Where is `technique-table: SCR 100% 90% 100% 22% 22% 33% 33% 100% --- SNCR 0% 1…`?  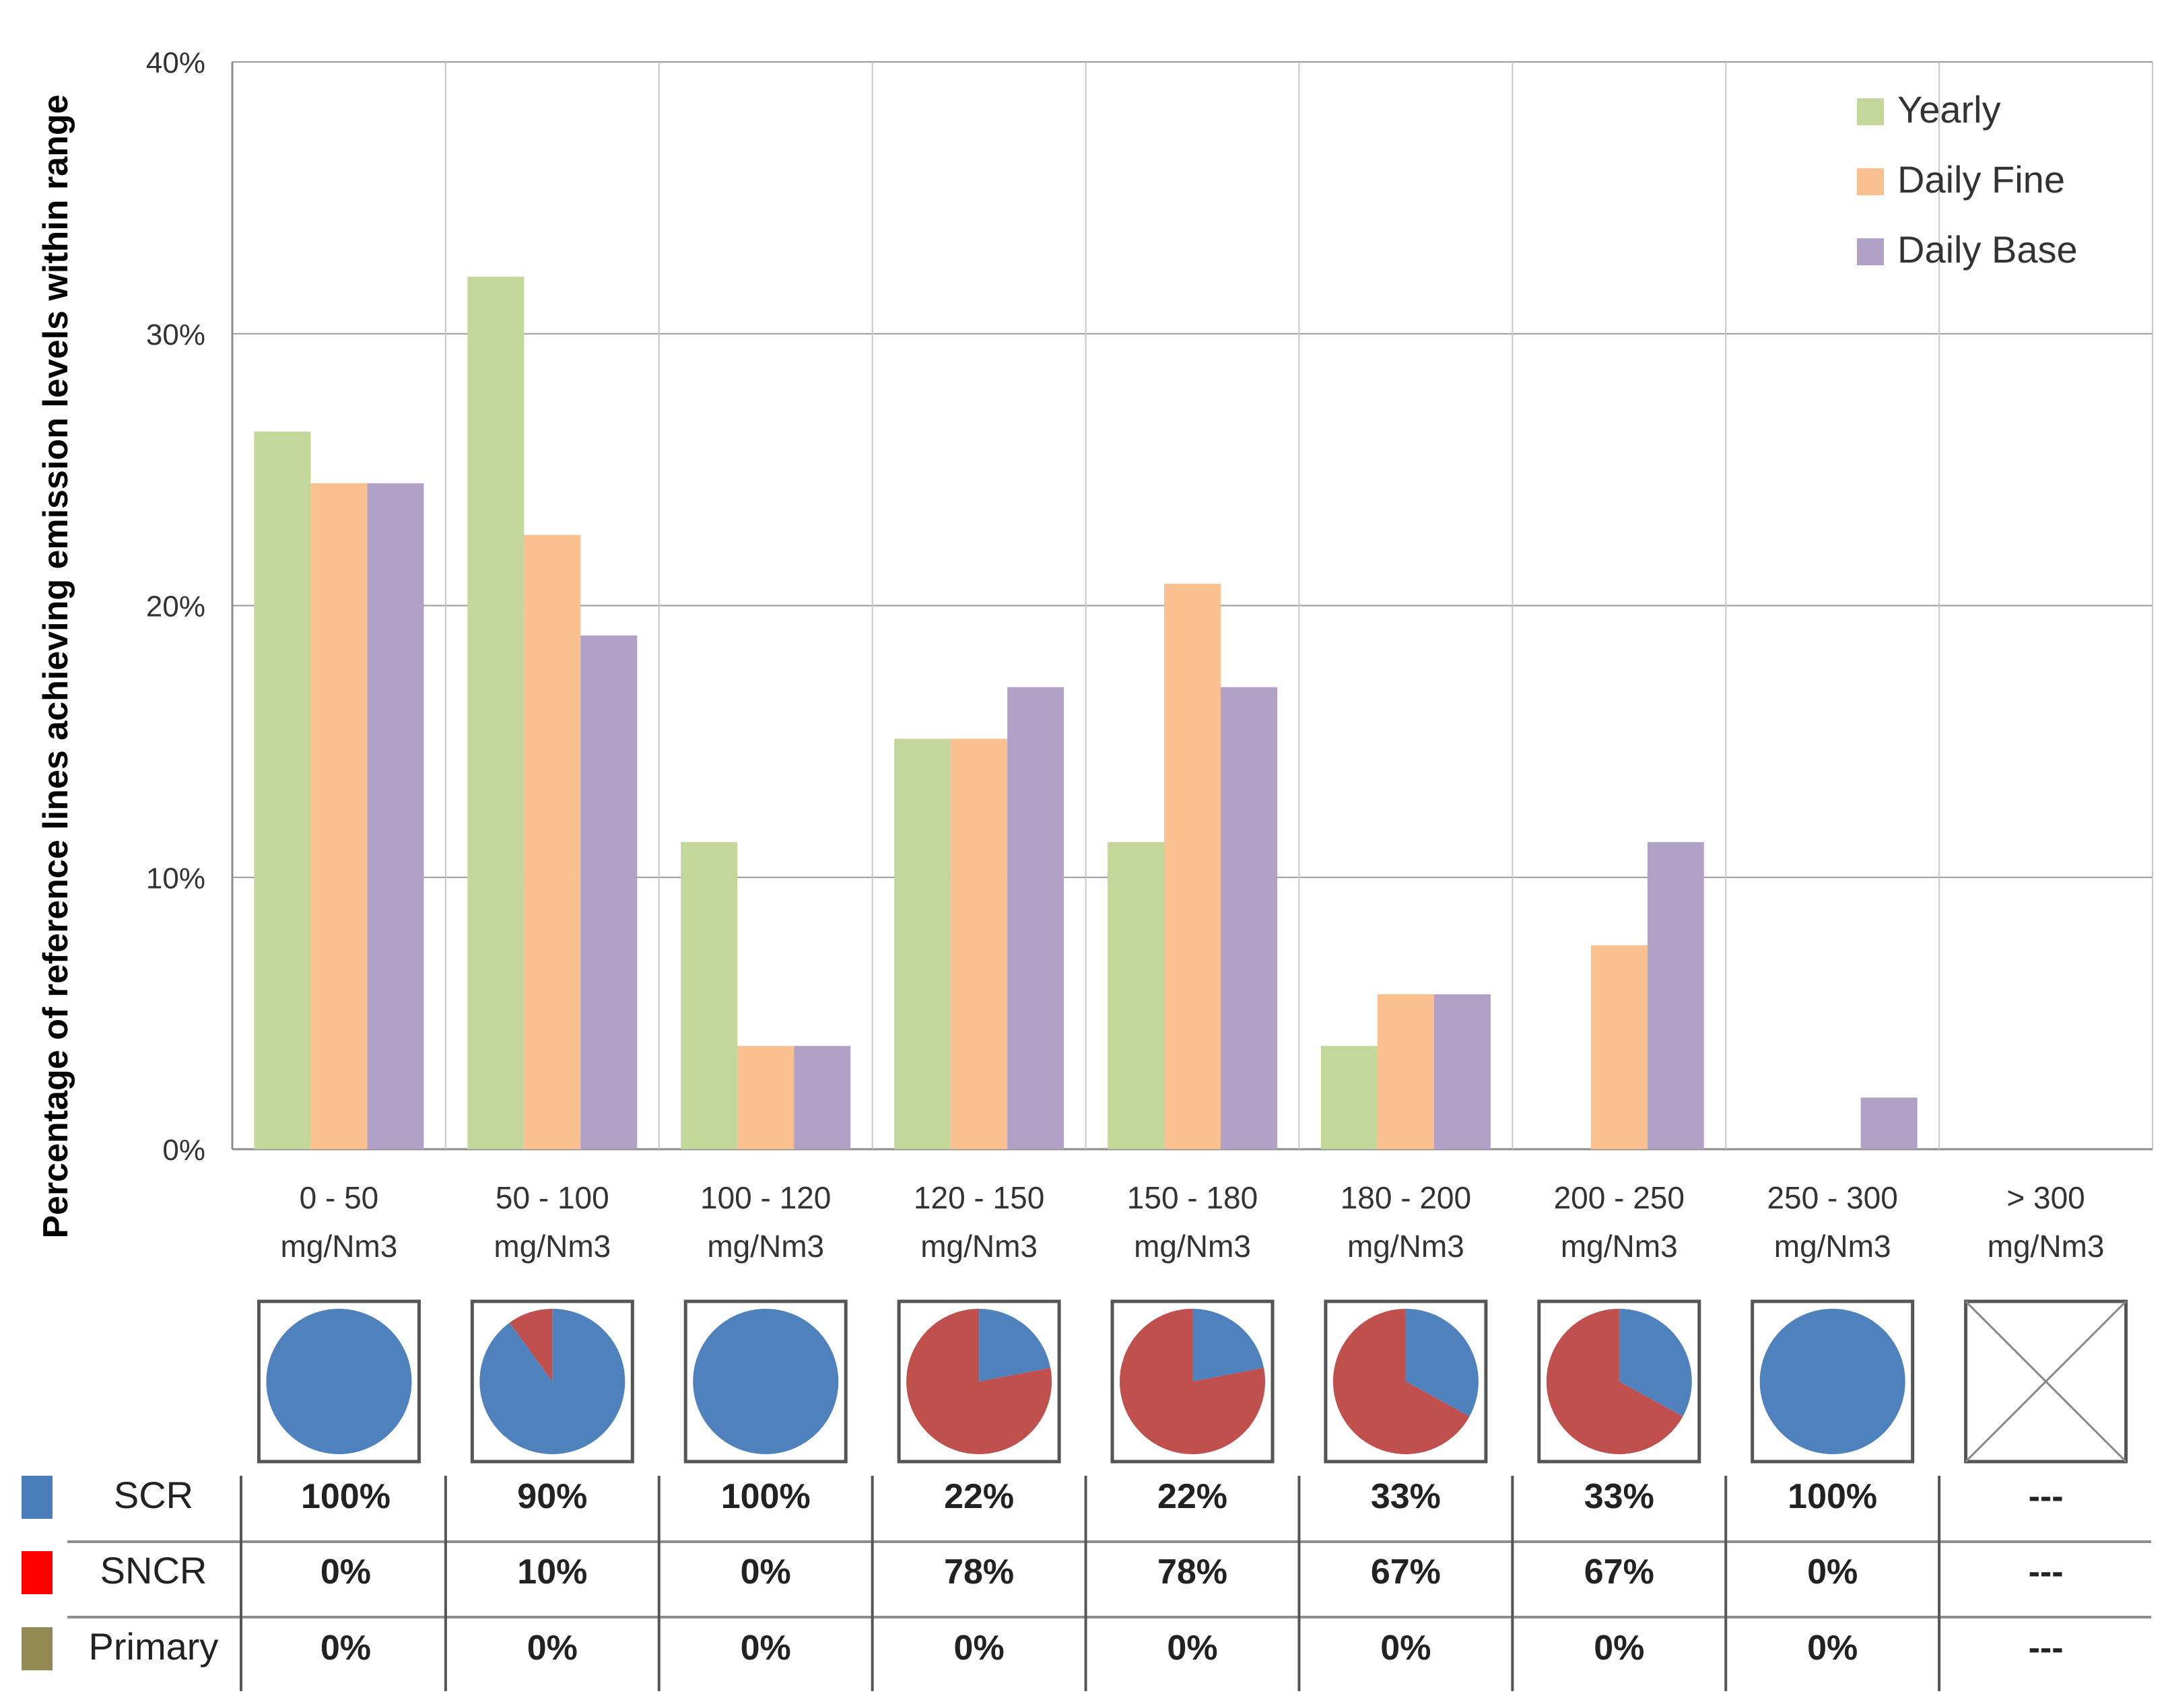
technique-table: SCR 100% 90% 100% 22% 22% 33% 33% 100% --- SNCR 0% 1… is located at coordinates (1086, 1582).